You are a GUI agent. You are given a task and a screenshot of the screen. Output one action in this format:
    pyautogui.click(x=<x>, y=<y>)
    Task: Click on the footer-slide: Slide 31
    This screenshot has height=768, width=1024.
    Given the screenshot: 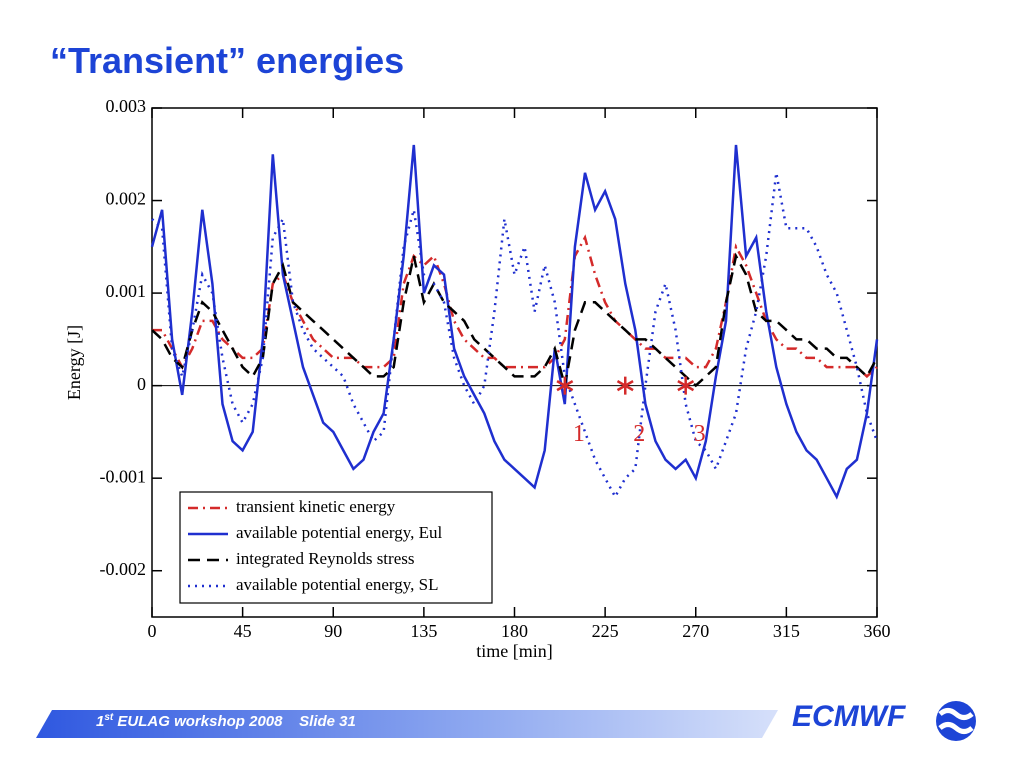 What is the action you would take?
    pyautogui.click(x=327, y=721)
    